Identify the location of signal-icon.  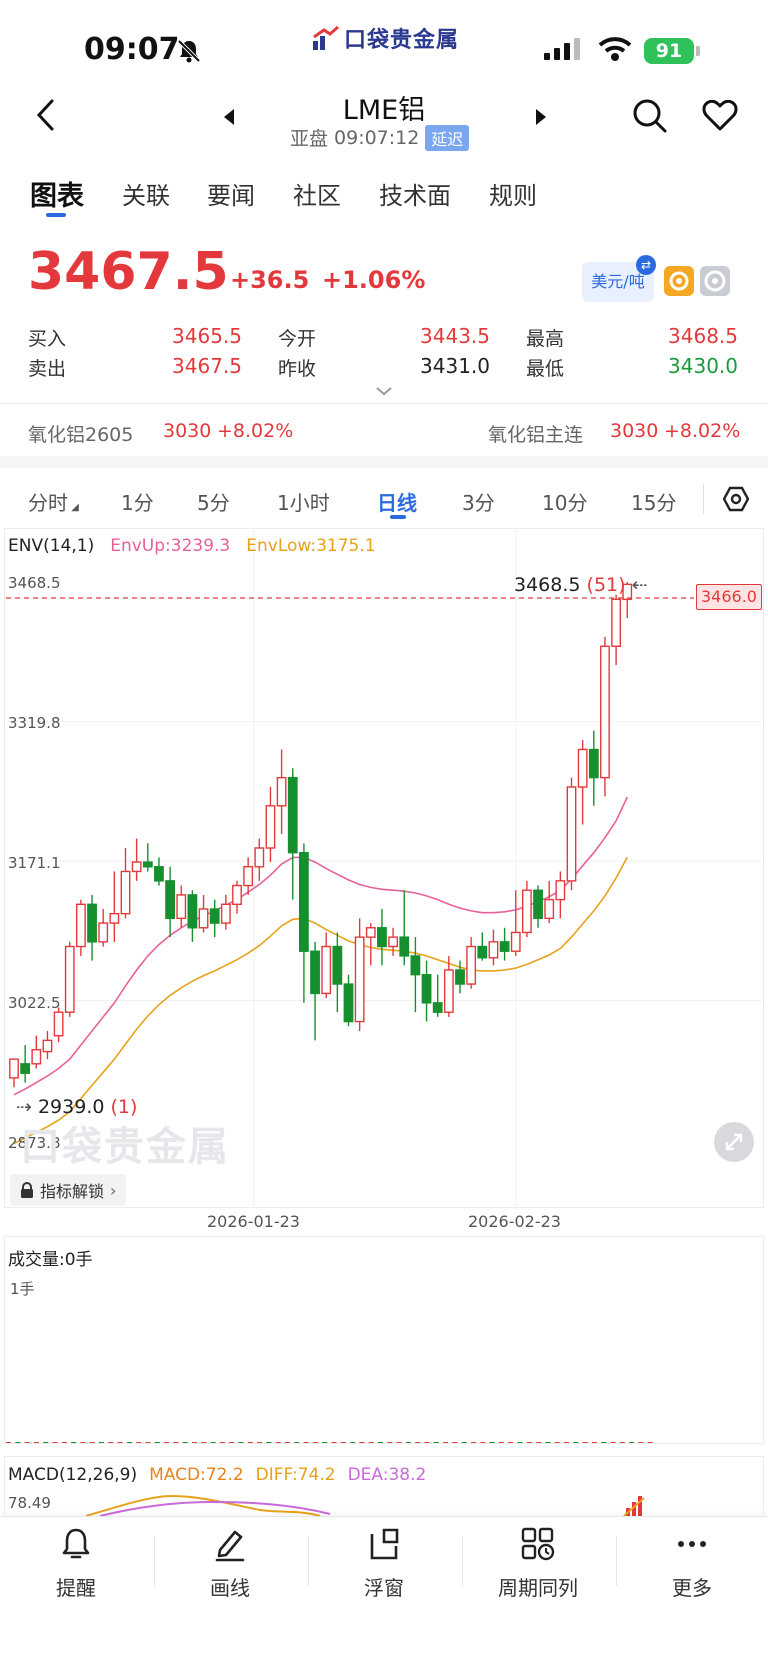
(562, 49).